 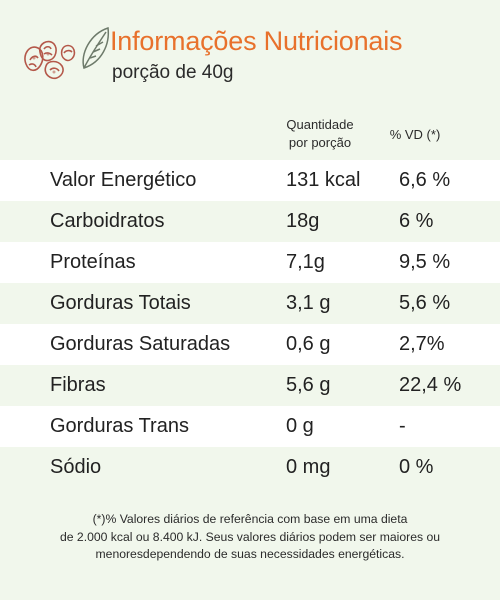 I want to click on nutrient-name: Carboidratos, so click(x=107, y=221).